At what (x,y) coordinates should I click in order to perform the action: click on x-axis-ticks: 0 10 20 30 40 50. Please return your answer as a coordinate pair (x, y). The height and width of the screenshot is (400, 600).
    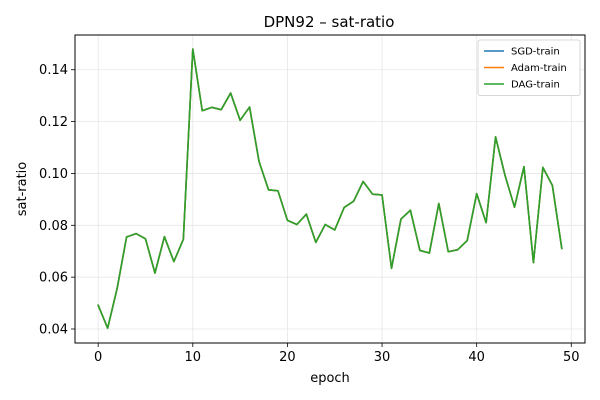
    Looking at the image, I should click on (337, 354).